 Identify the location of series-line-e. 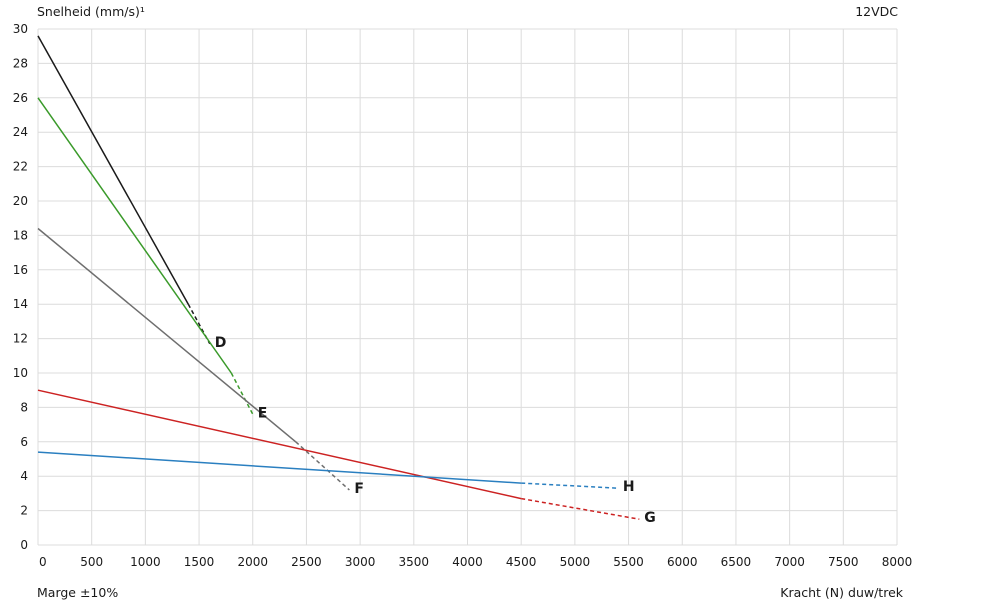
(134, 235).